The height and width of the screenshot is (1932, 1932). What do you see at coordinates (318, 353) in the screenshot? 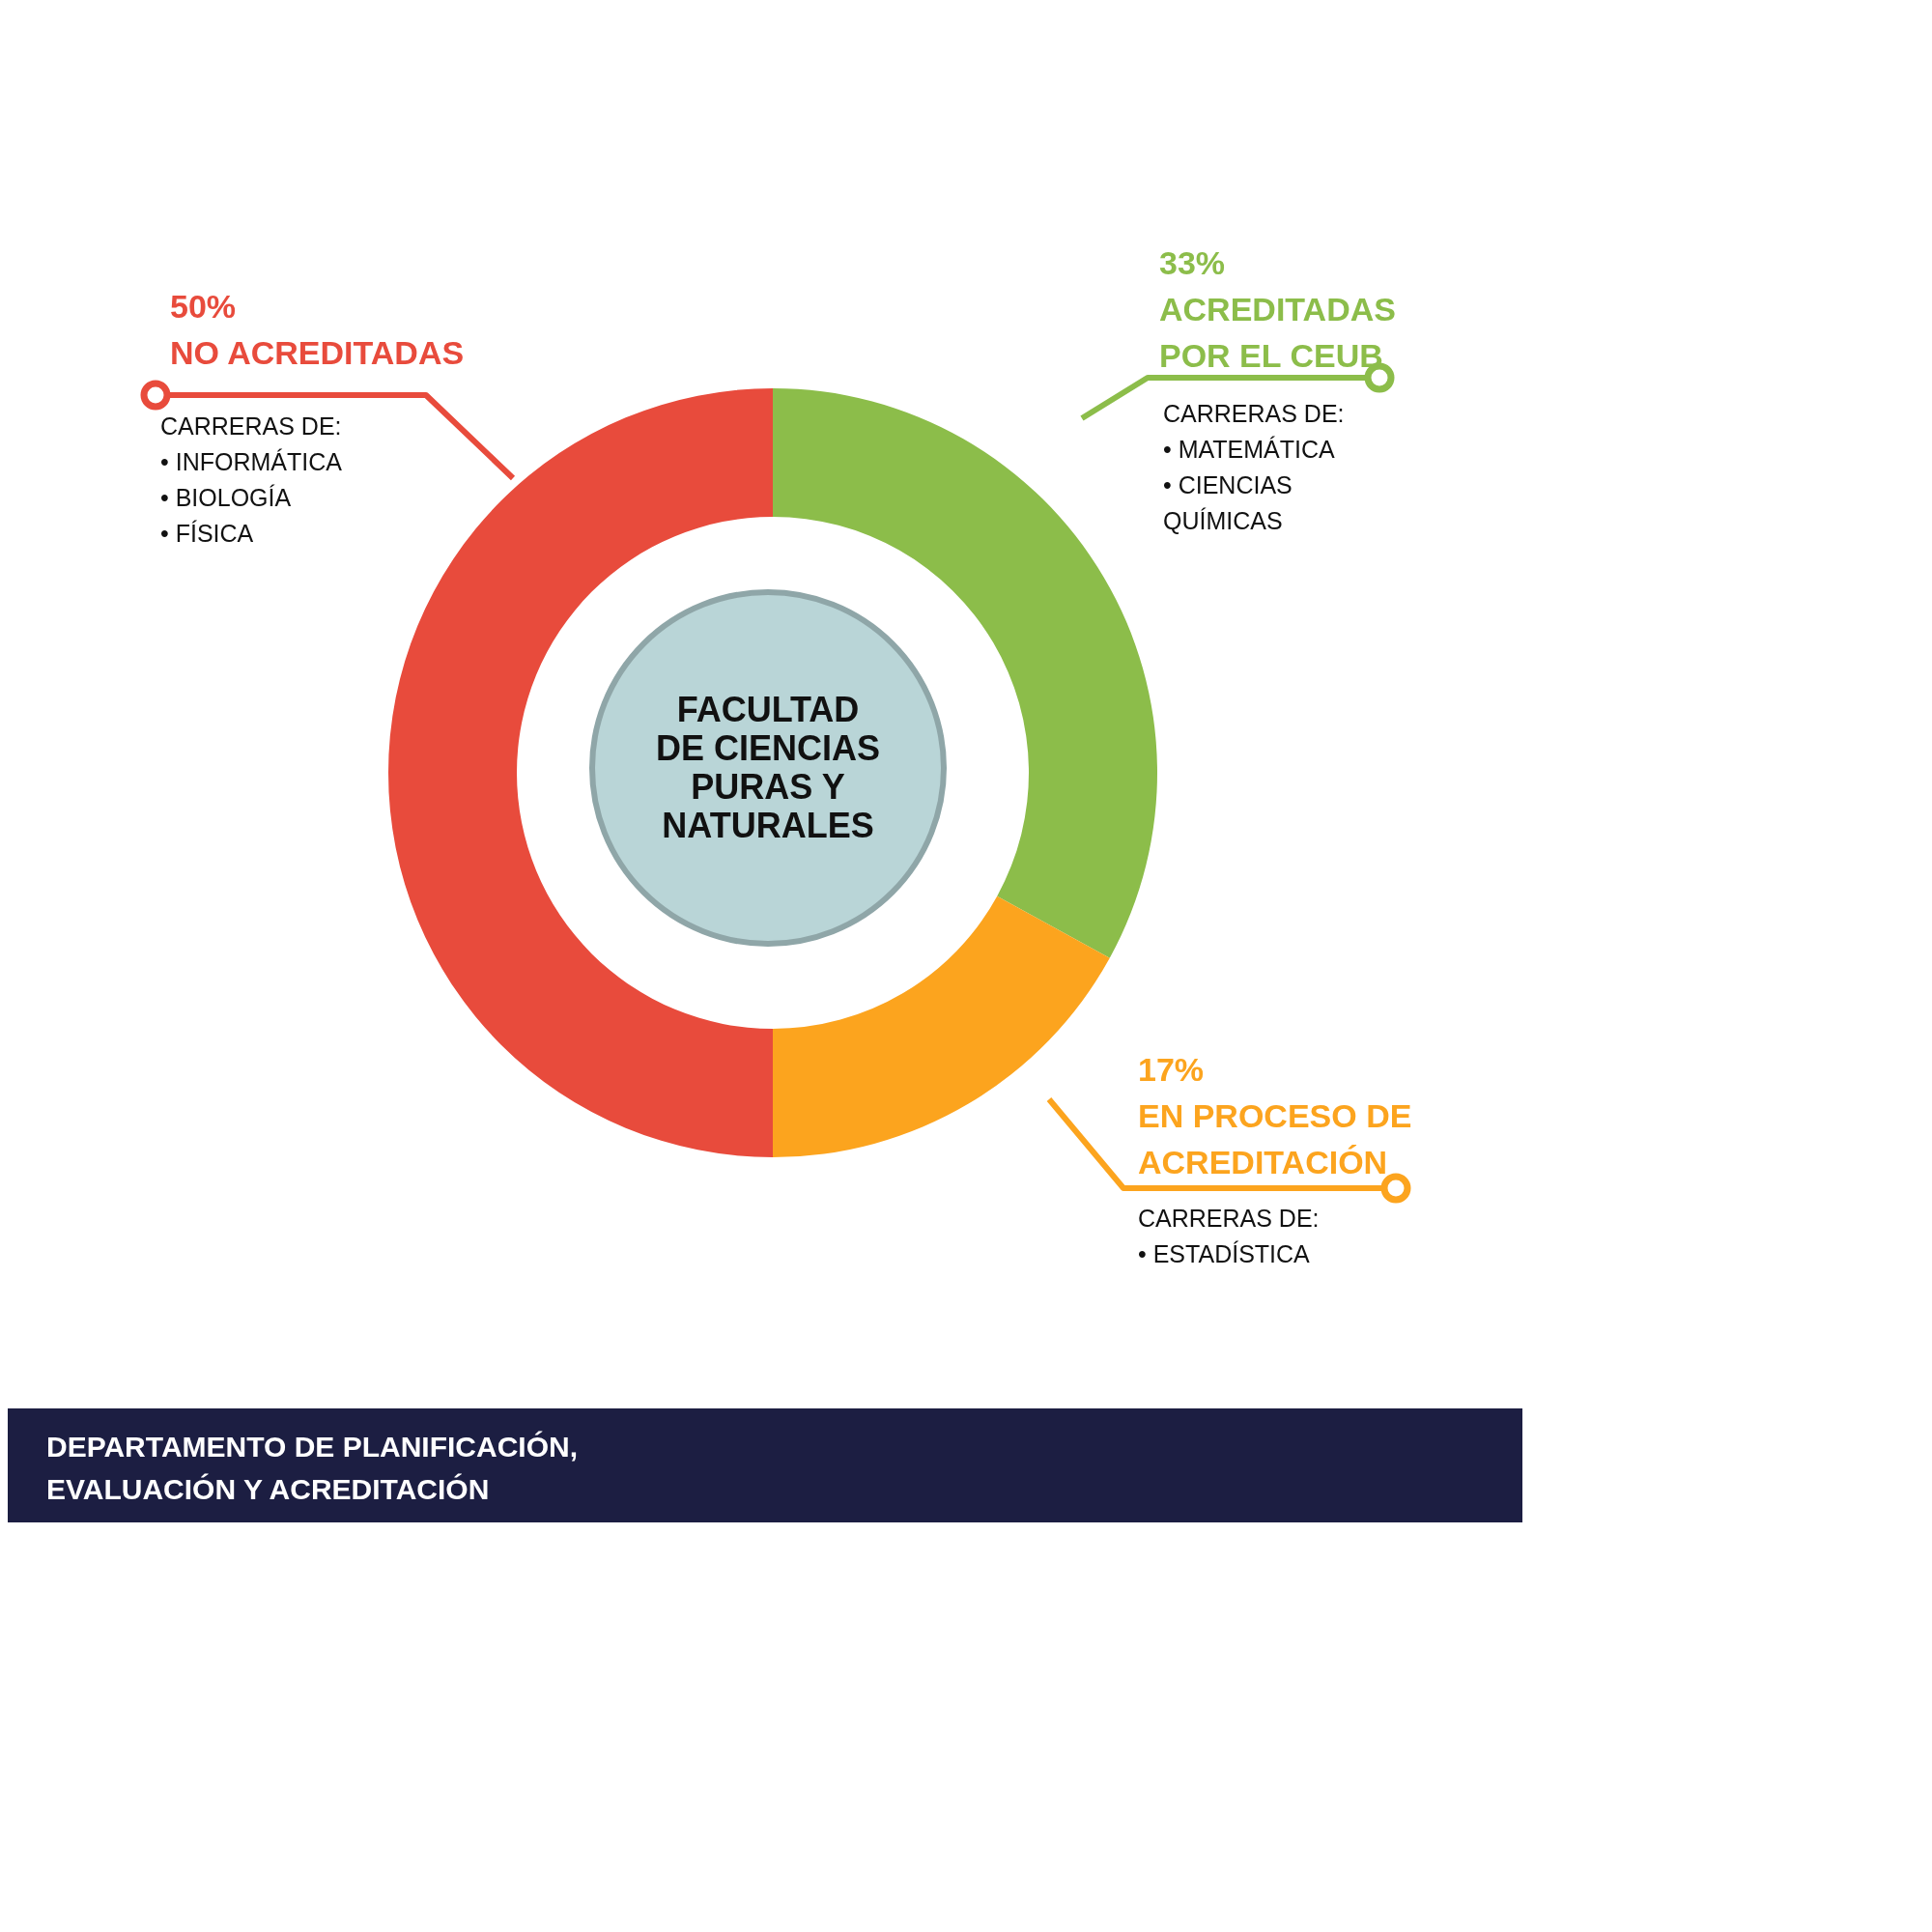
I see `slice-label: NO ACREDITADAS` at bounding box center [318, 353].